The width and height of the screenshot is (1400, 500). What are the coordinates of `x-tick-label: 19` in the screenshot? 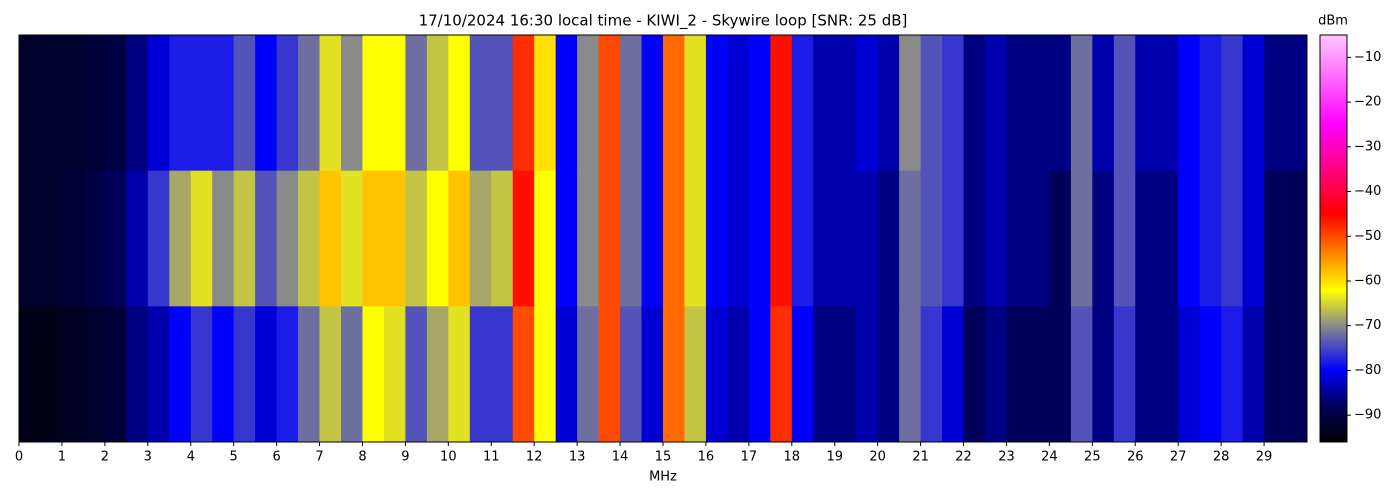 It's located at (834, 457).